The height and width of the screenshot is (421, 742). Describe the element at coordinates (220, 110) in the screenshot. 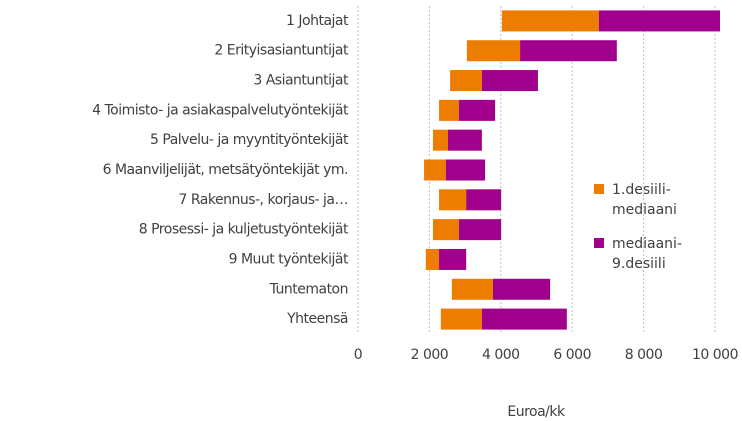

I see `y-tick-label: 4 Toimisto- ja asiakaspalvelutyöntekijät` at that location.